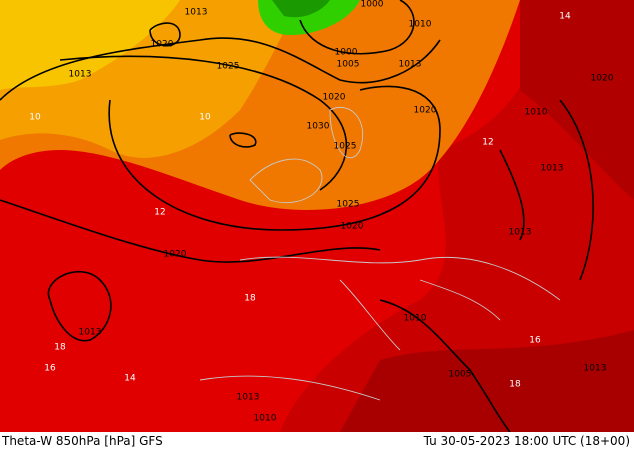 Image resolution: width=634 pixels, height=450 pixels. I want to click on field-yellow, so click(90, 45).